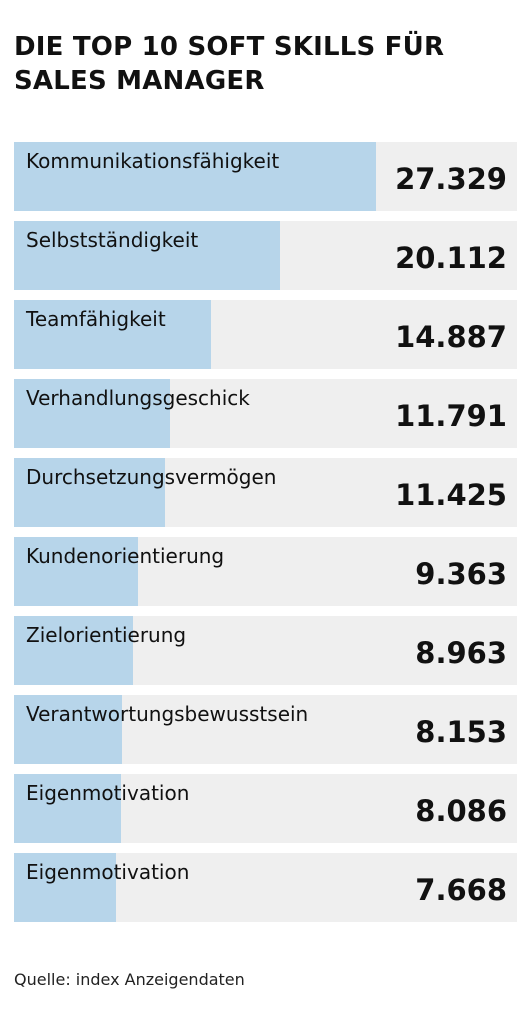 The width and height of the screenshot is (529, 1024). What do you see at coordinates (138, 398) in the screenshot?
I see `category-label: Verhandlungsgeschick` at bounding box center [138, 398].